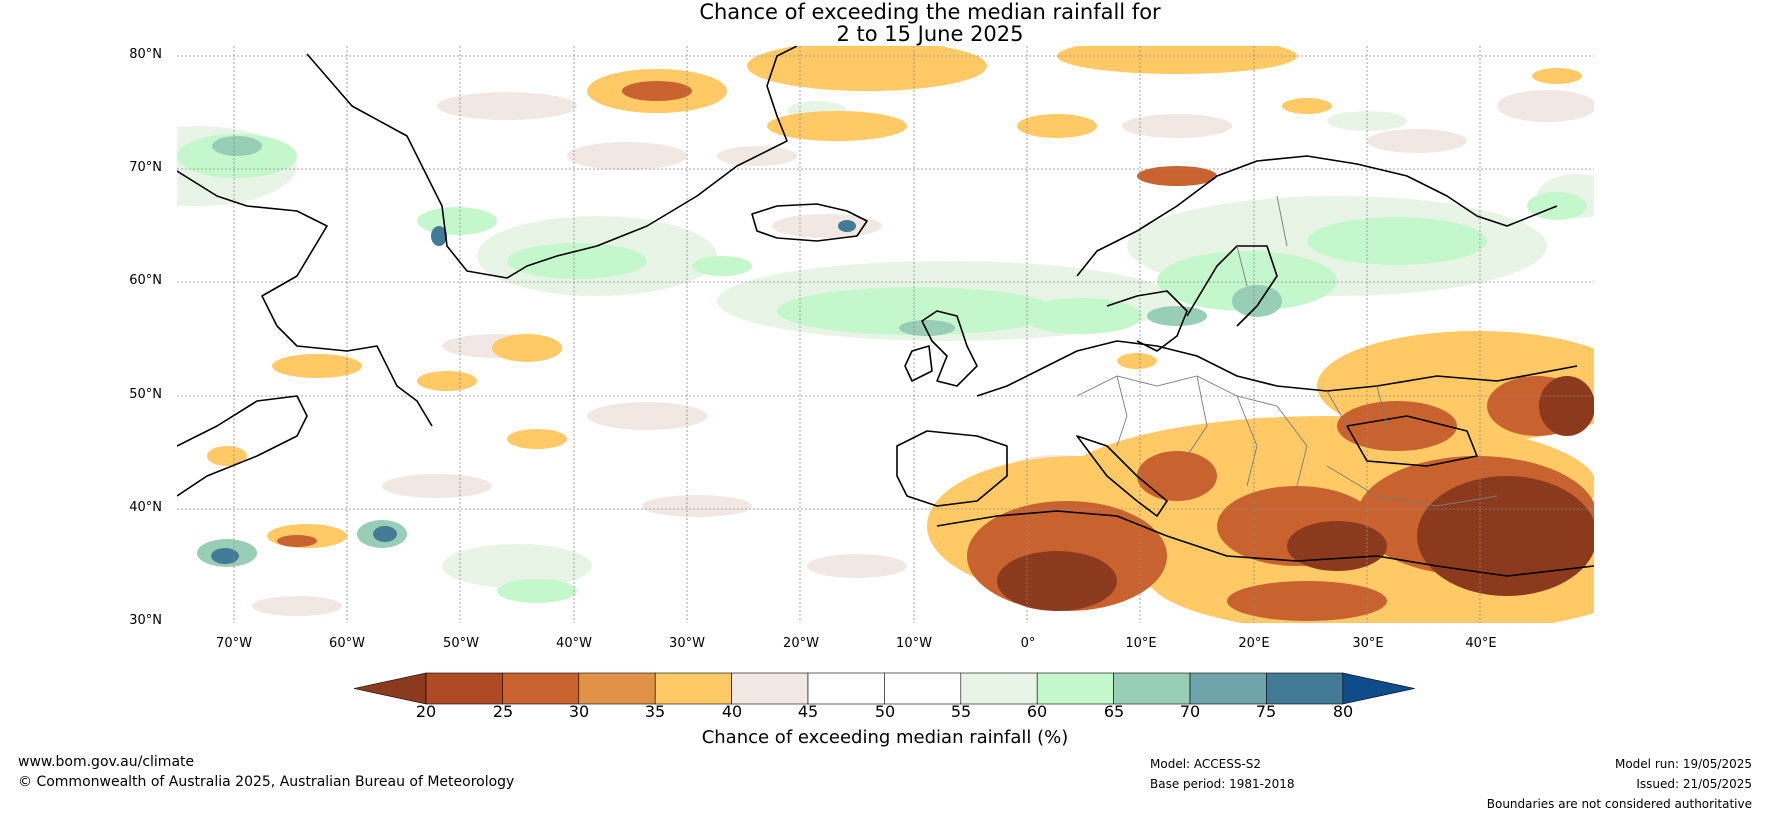 This screenshot has height=816, width=1770. I want to click on footer-issued: Issued: 21/05/2025, so click(1694, 784).